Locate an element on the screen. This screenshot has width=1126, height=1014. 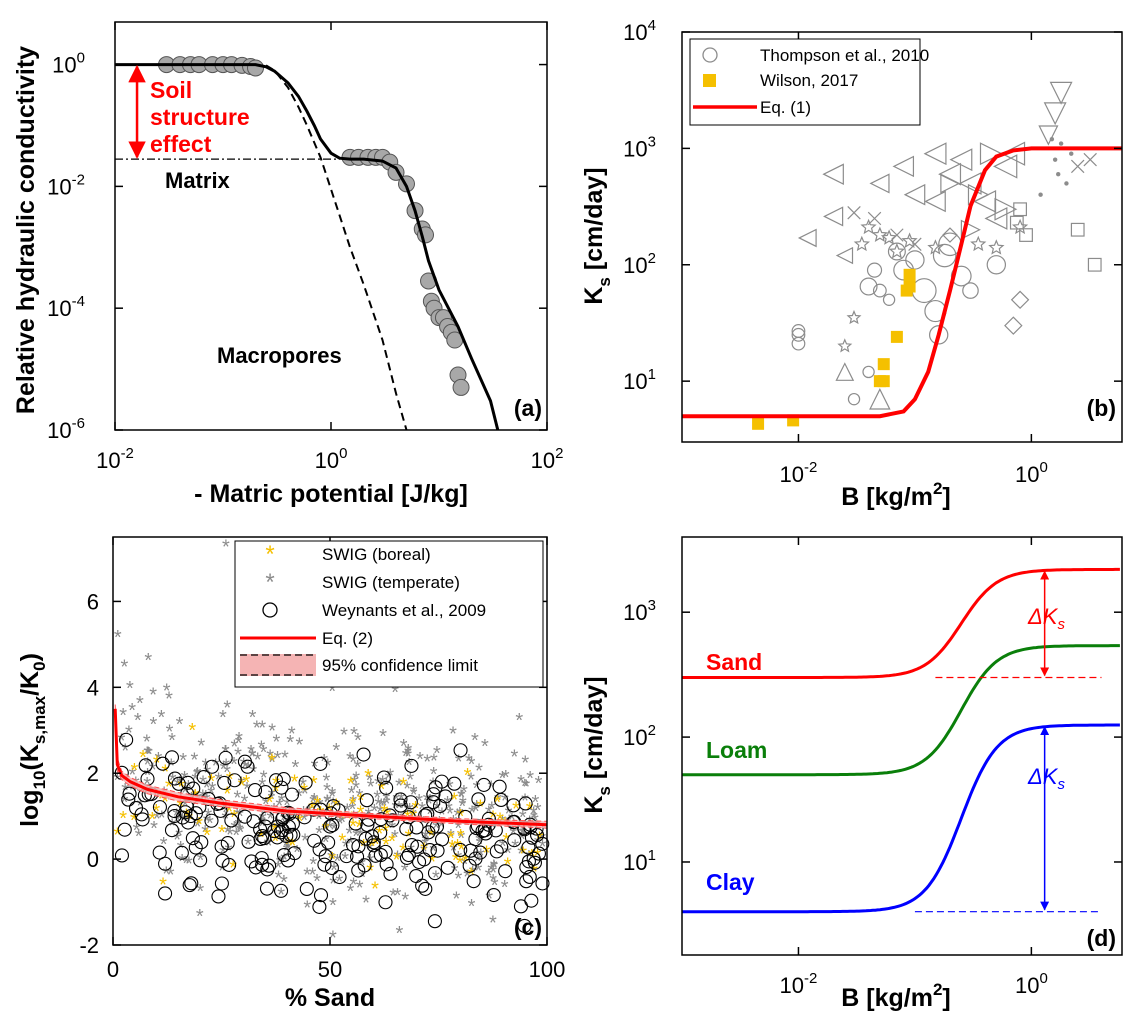
macropores-curve is located at coordinates (336, 247).